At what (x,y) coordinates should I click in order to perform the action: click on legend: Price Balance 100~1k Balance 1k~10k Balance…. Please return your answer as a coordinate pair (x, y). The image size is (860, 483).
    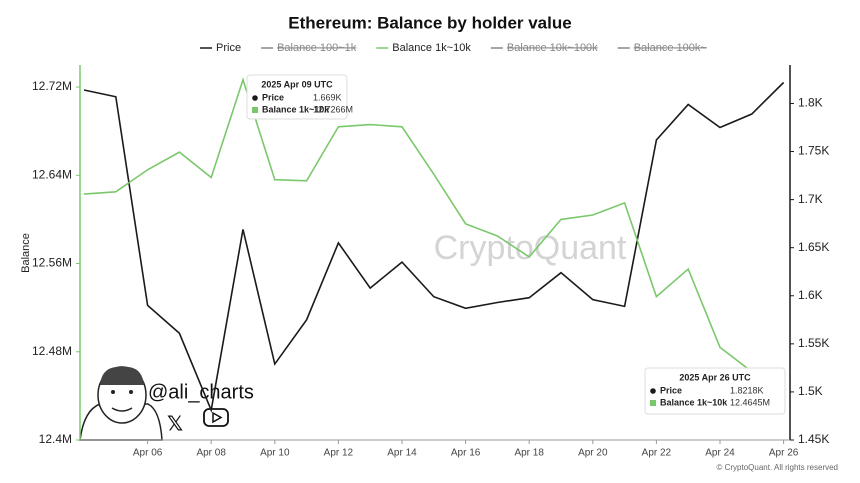
    Looking at the image, I should click on (453, 48).